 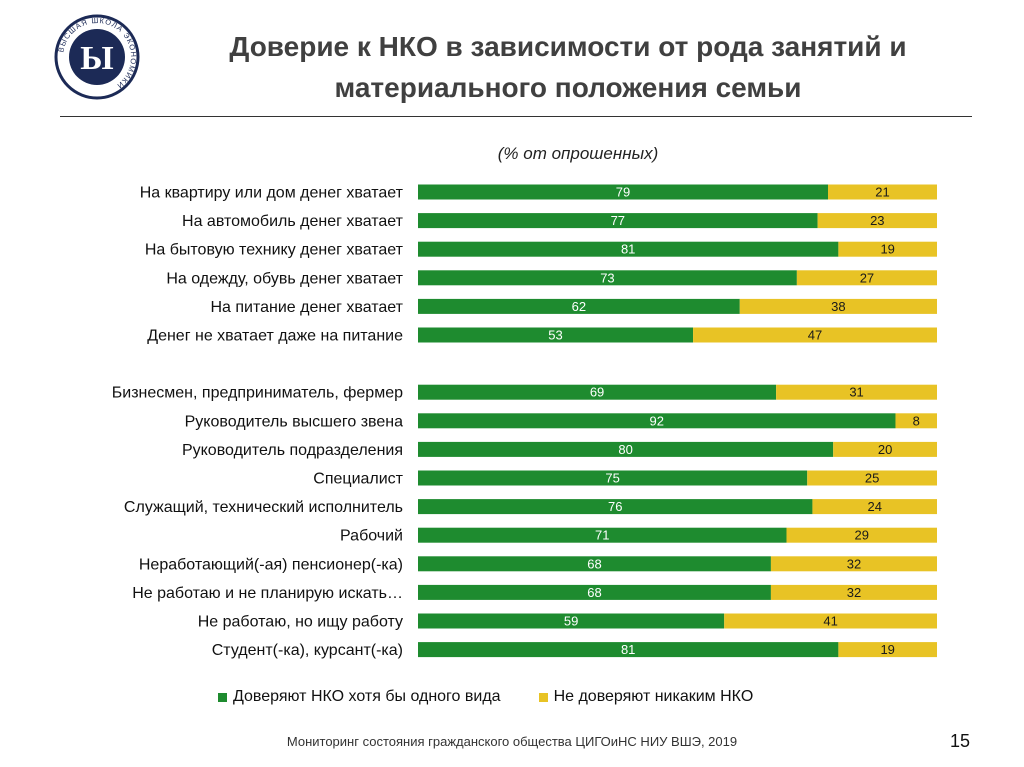 I want to click on value-label-distrust: 23, so click(x=877, y=220).